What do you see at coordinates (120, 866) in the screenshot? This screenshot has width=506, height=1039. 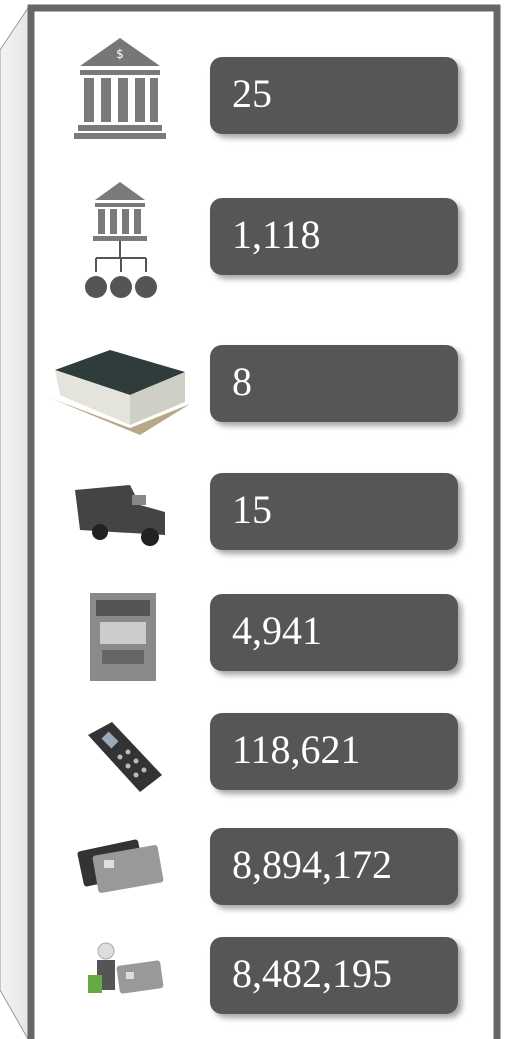 I see `cards-icon` at bounding box center [120, 866].